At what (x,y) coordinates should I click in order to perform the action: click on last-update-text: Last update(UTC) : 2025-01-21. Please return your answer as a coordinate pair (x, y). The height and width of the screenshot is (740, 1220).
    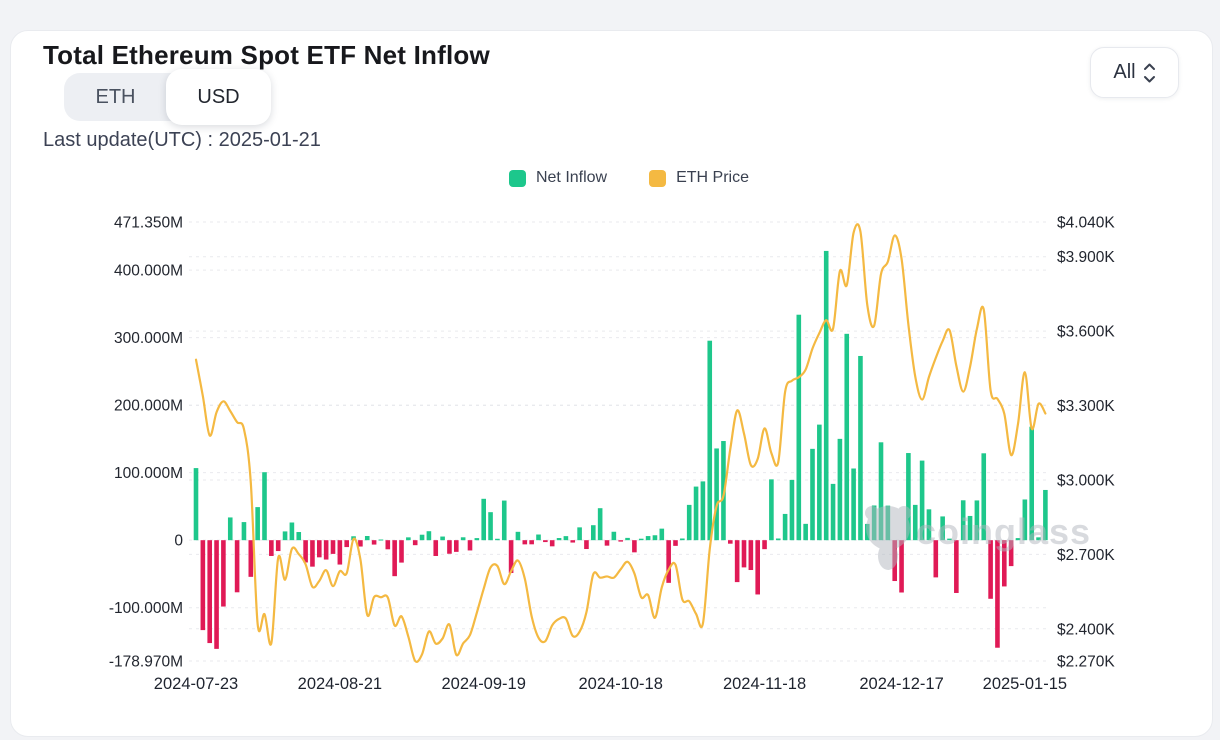
    Looking at the image, I should click on (182, 140).